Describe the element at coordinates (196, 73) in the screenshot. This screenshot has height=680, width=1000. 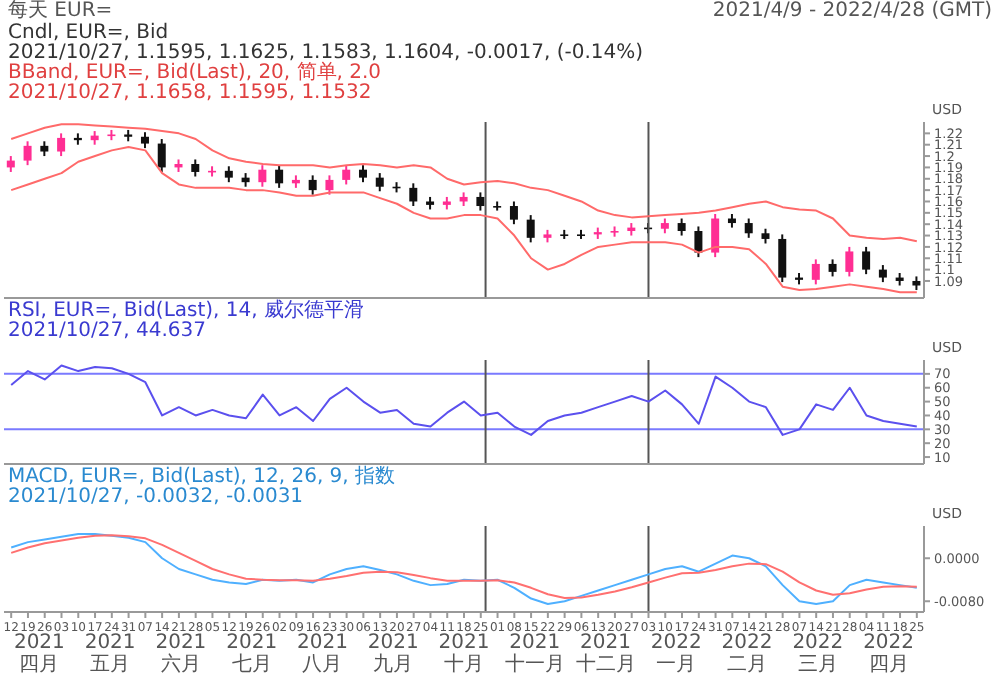
I see `text: BBand, EUR=, Bid(Last), 20, 简单, 2.0` at that location.